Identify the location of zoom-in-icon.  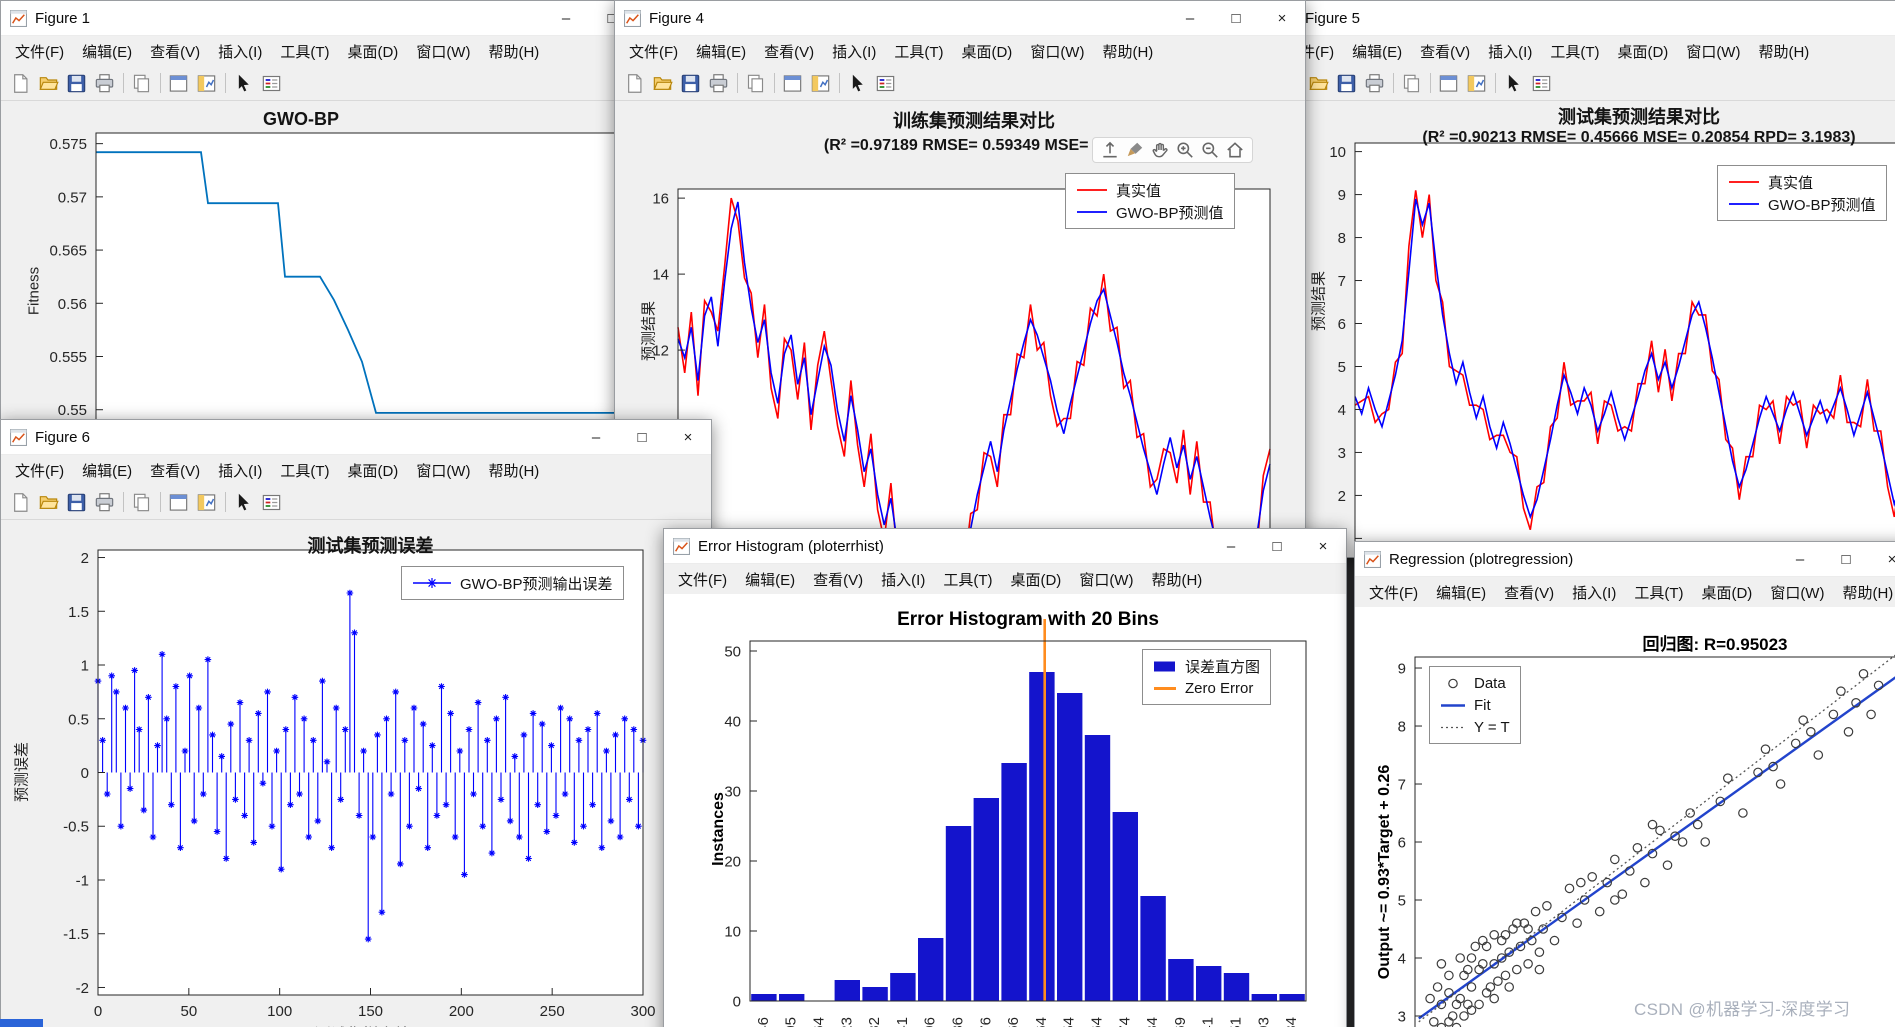
(1185, 150).